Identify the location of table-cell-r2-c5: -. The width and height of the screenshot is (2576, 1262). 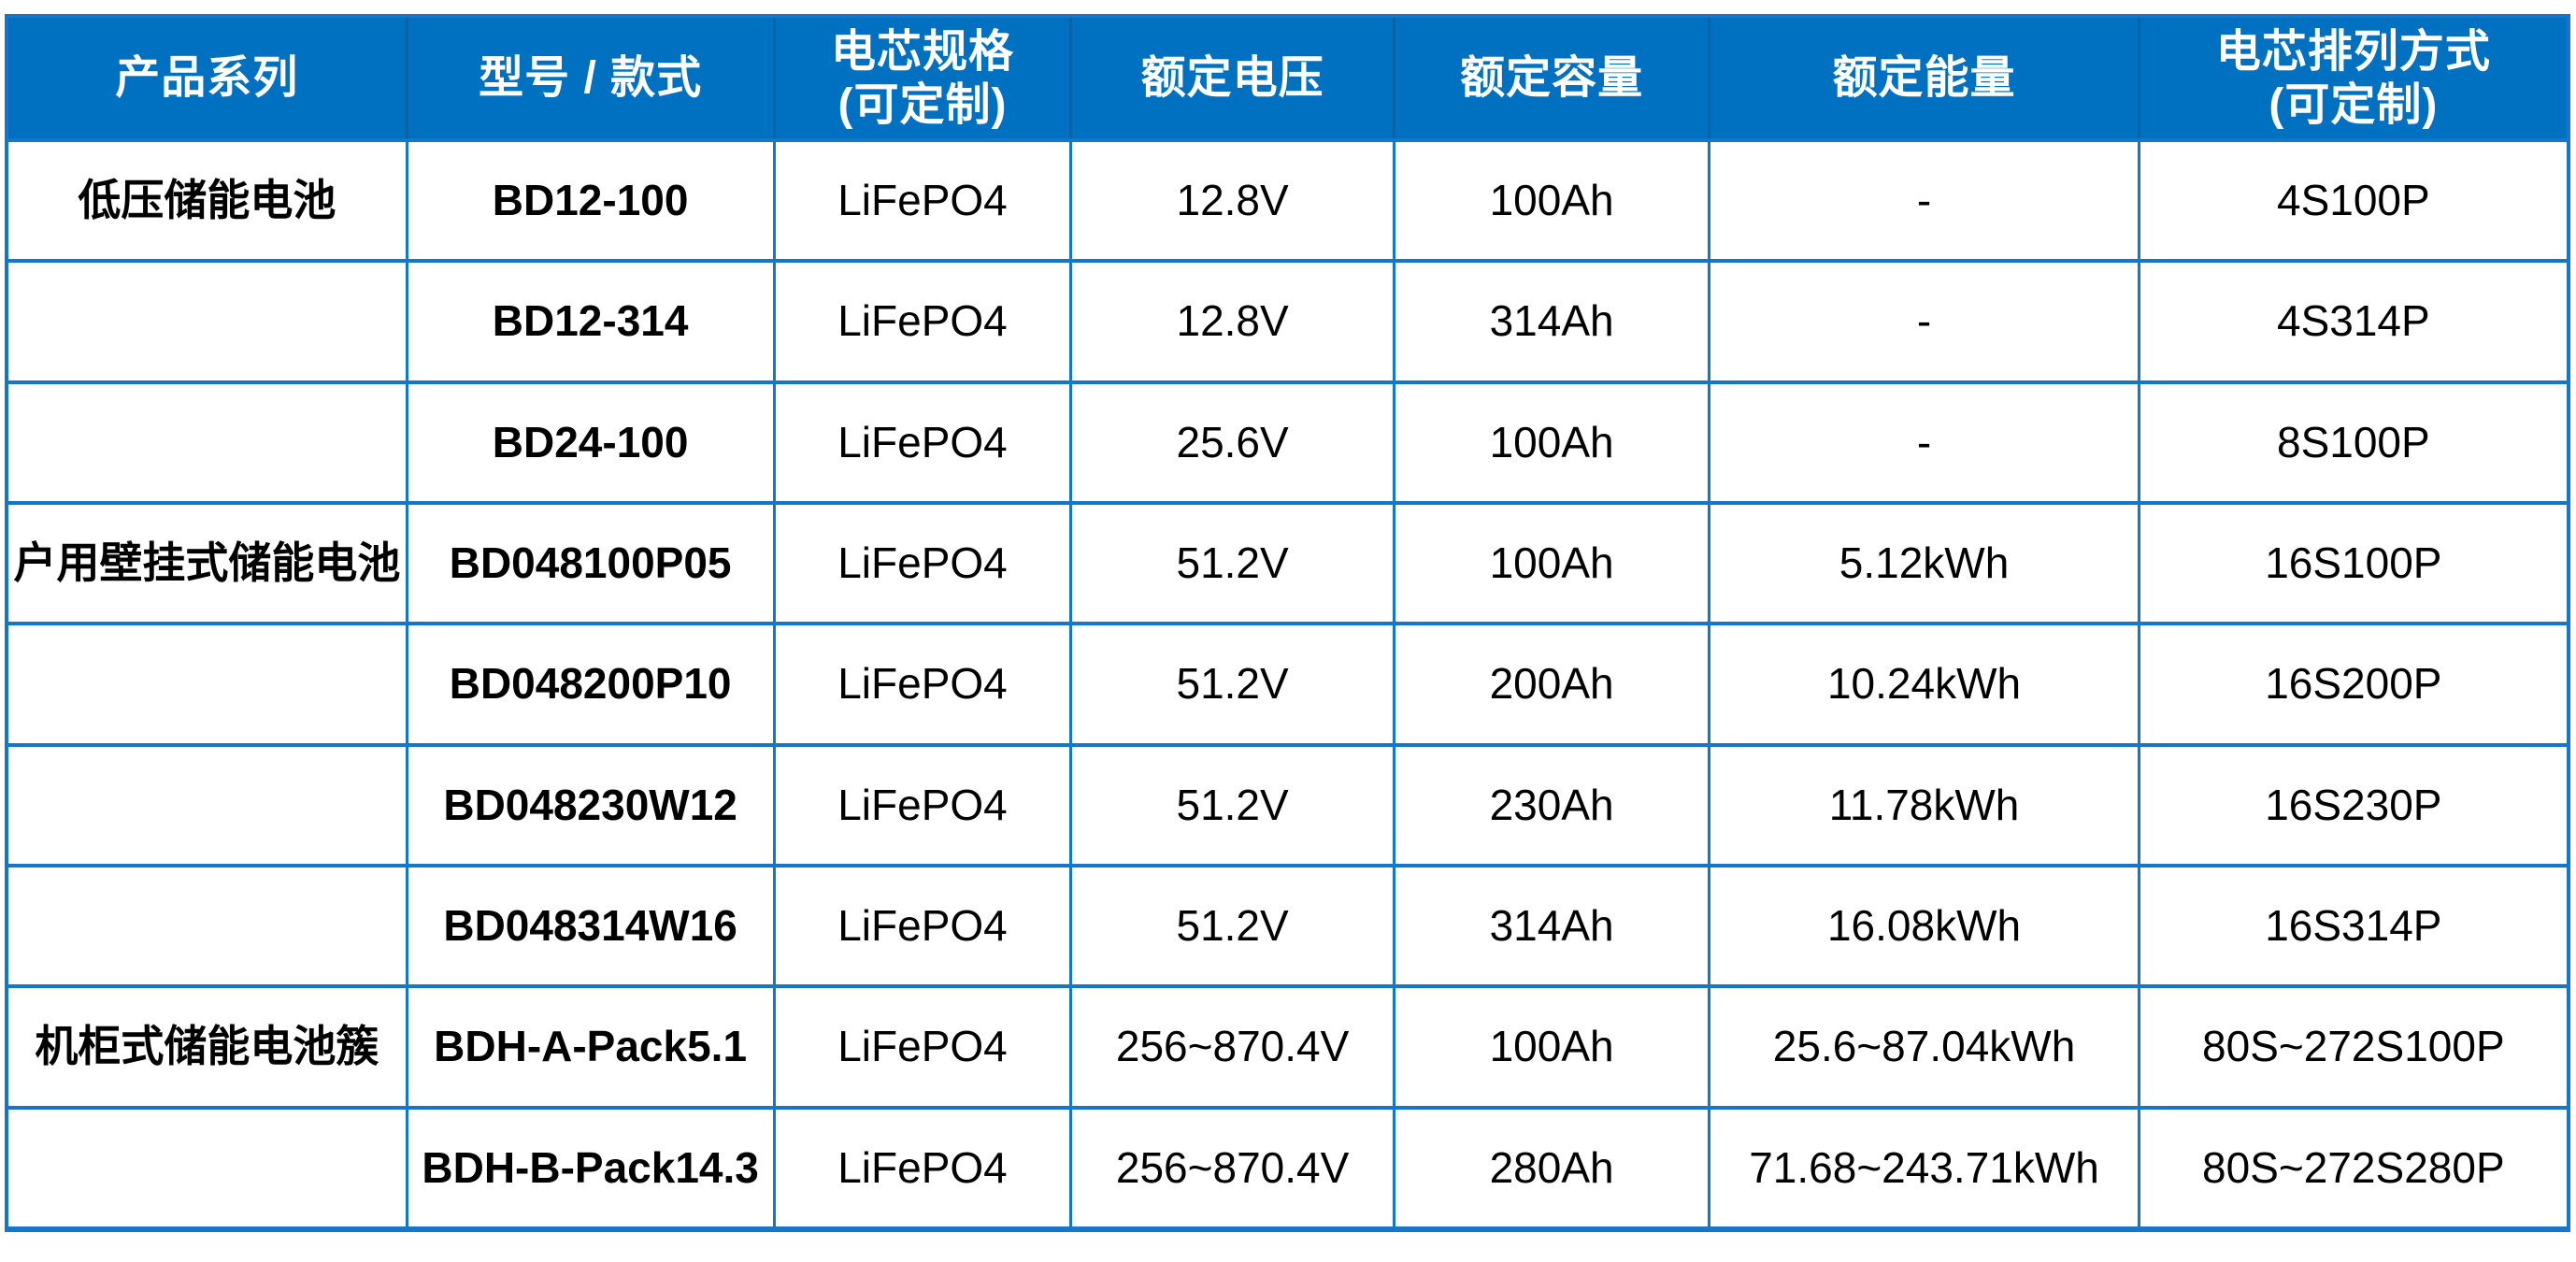
(1924, 442).